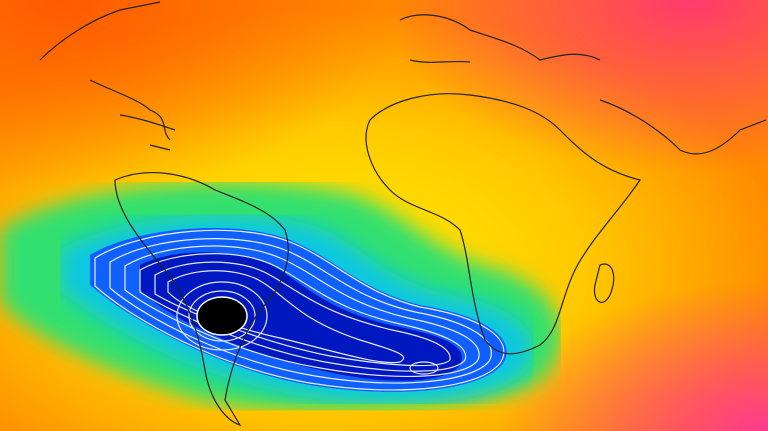  I want to click on coastline-madagascar, so click(604, 283).